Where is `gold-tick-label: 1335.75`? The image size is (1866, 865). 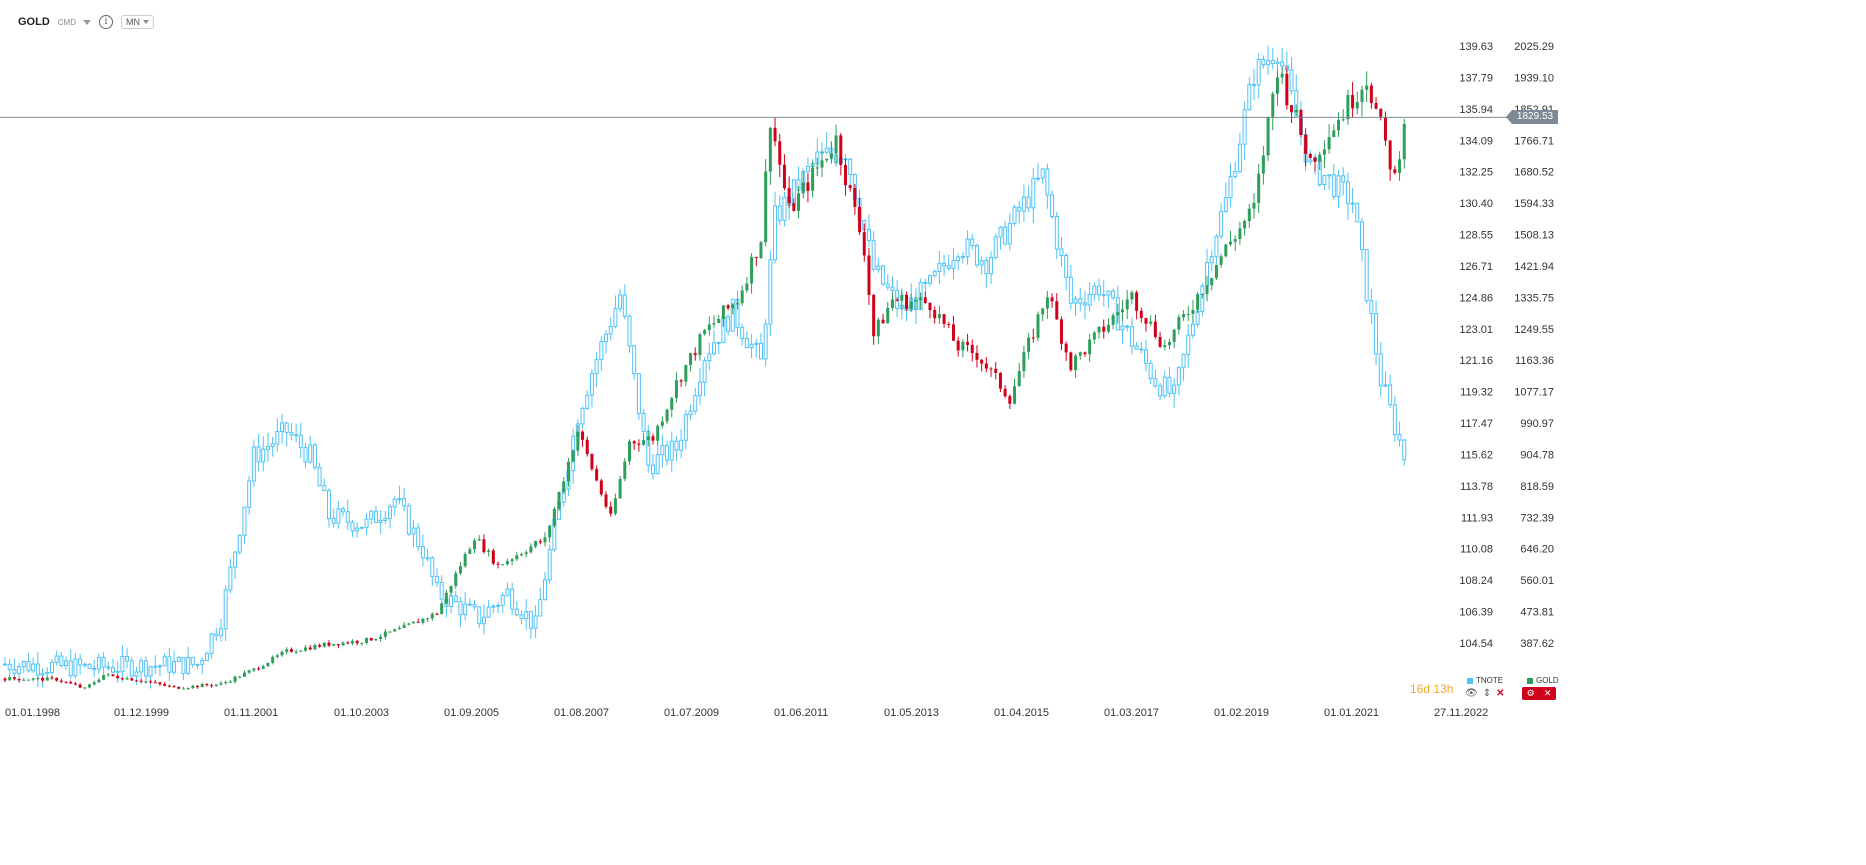
gold-tick-label: 1335.75 is located at coordinates (1534, 298).